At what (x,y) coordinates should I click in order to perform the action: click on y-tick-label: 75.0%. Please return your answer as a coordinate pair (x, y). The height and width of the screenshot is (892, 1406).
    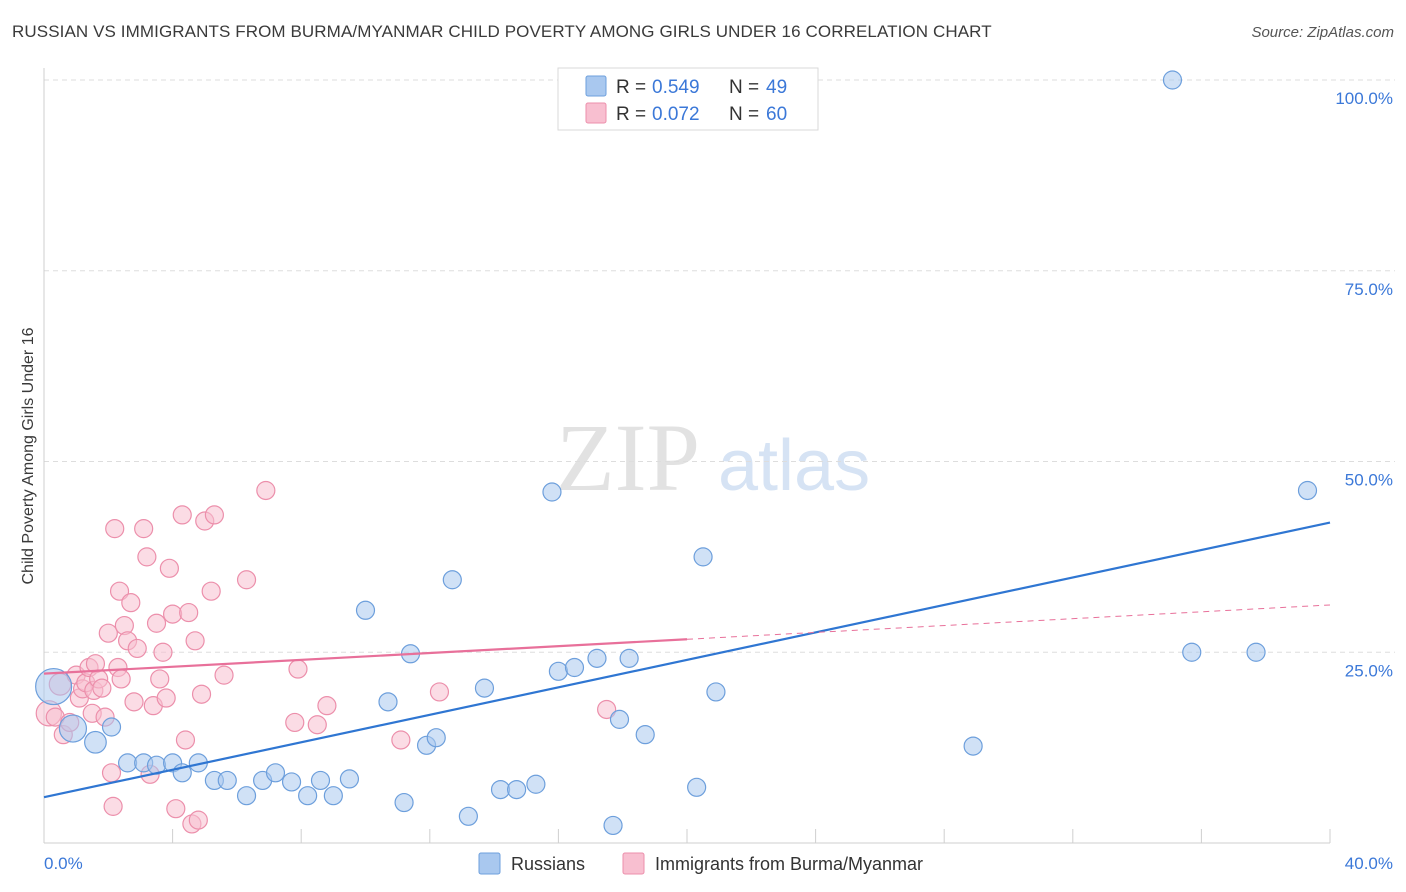
    Looking at the image, I should click on (1369, 289).